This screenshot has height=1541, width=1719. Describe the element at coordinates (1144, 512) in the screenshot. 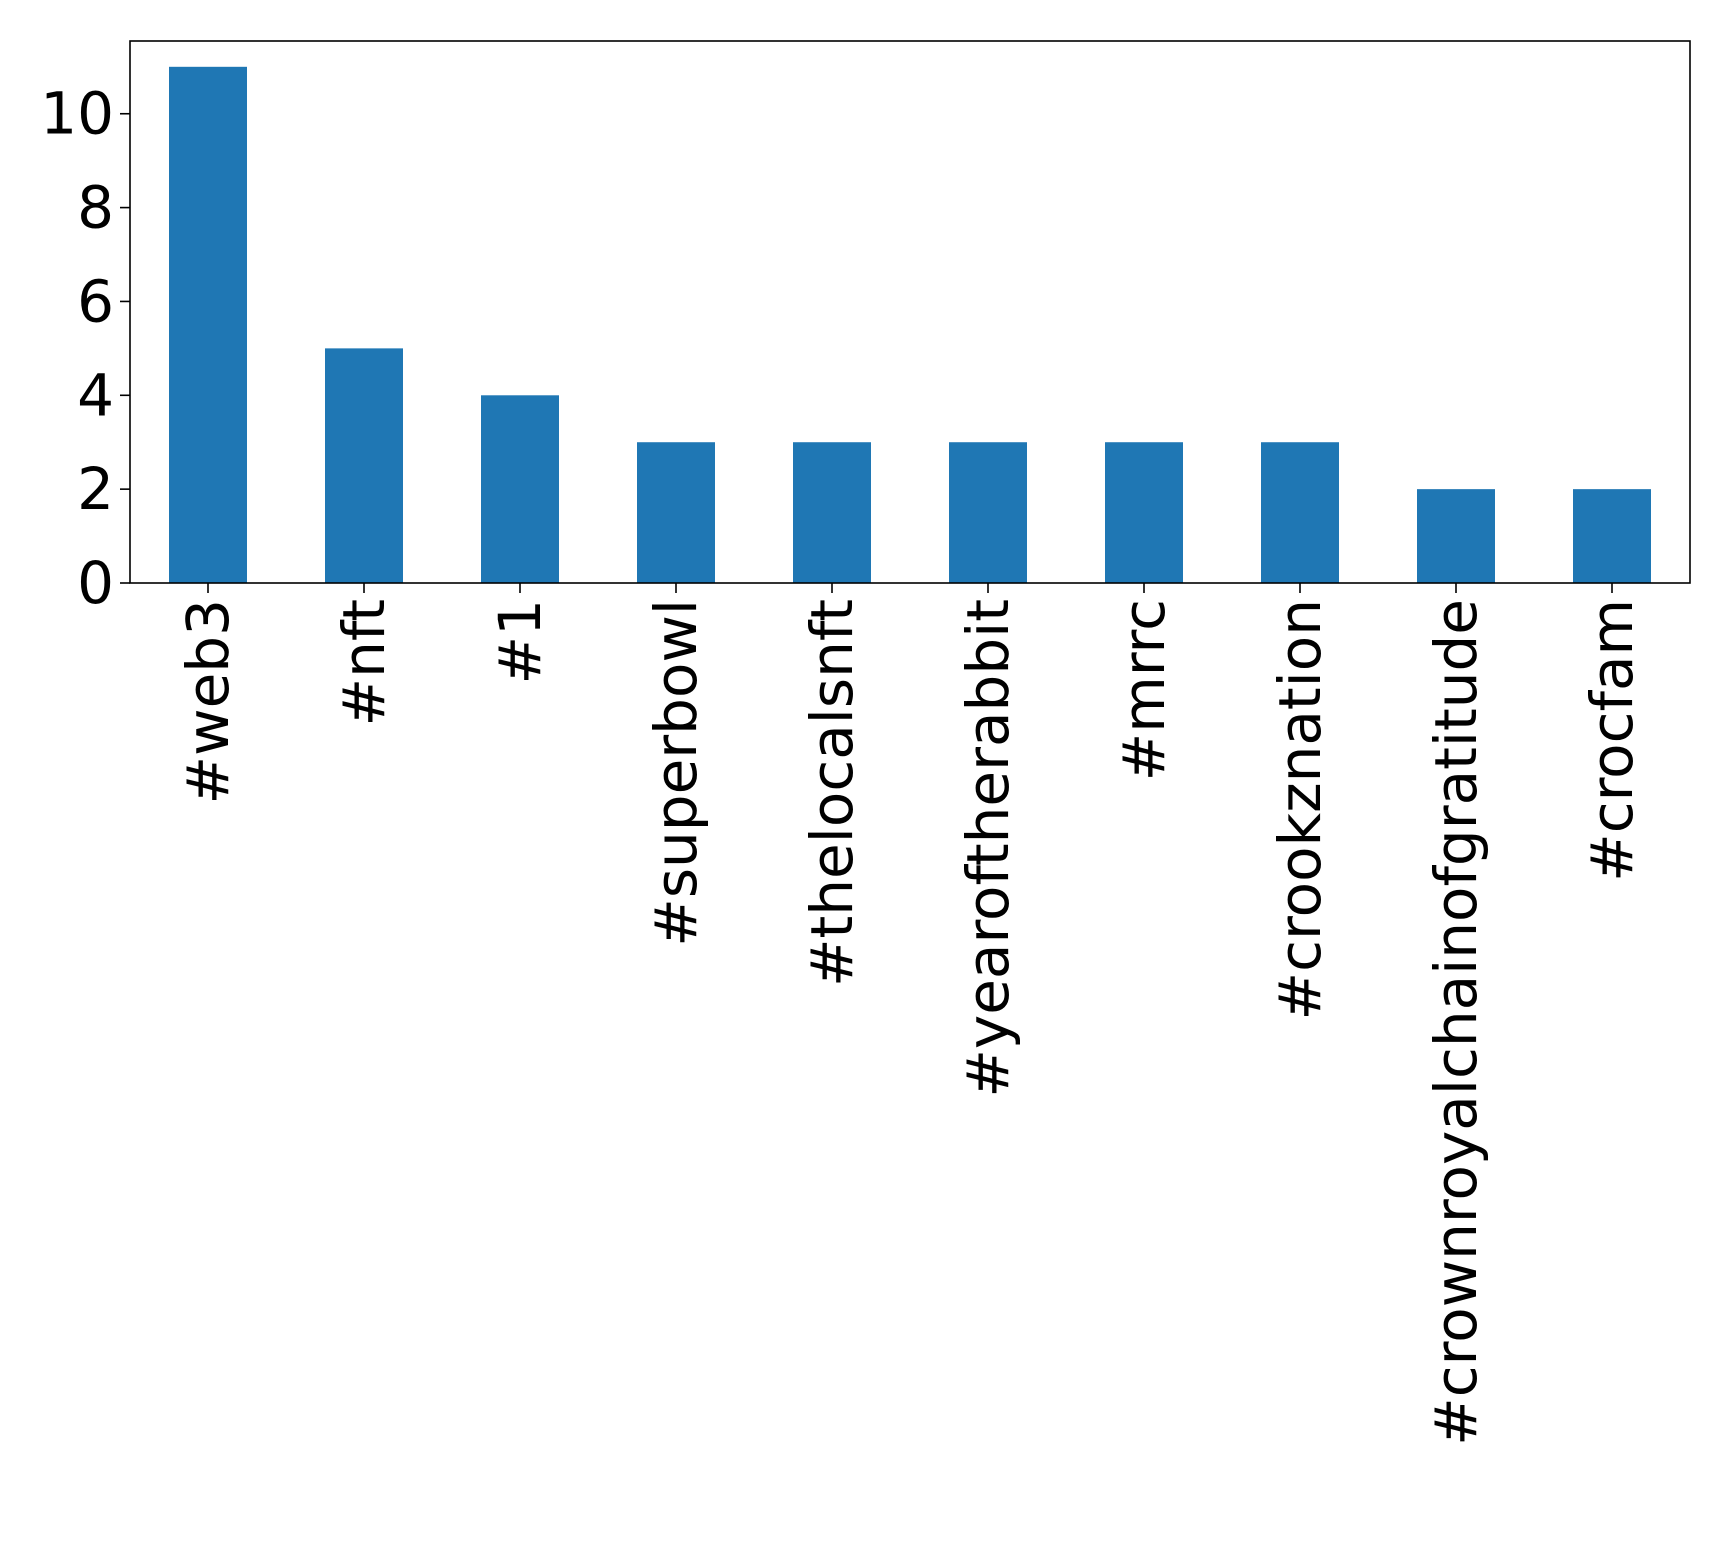

I see `bar-mrrc` at that location.